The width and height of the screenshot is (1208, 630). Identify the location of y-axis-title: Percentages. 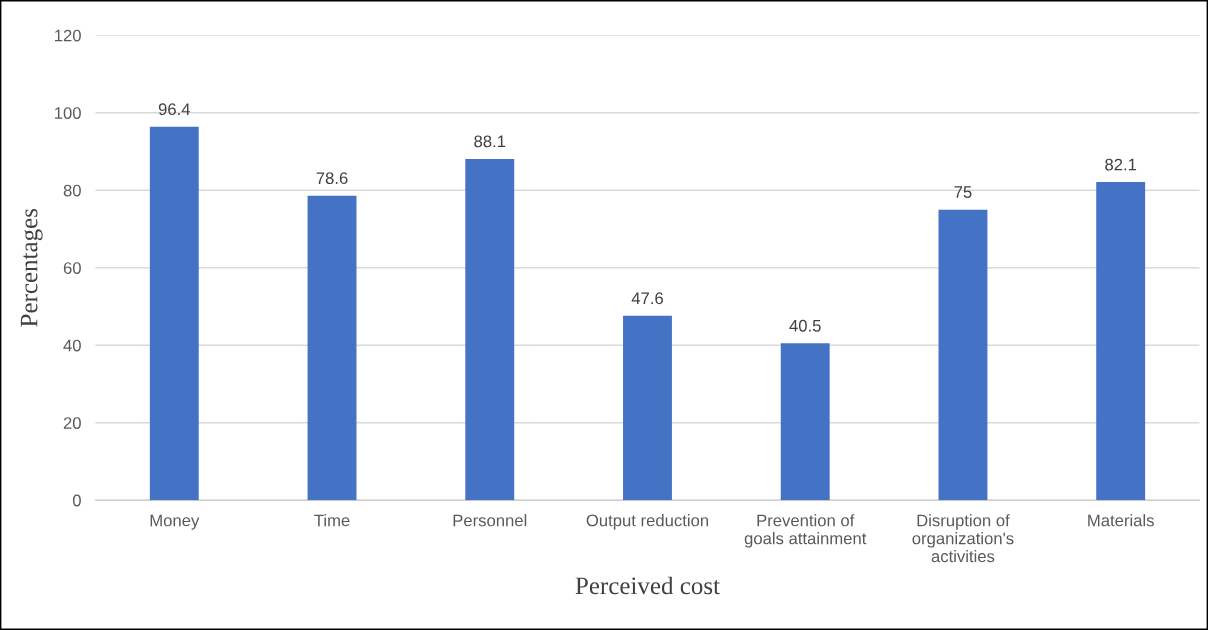
(31, 267).